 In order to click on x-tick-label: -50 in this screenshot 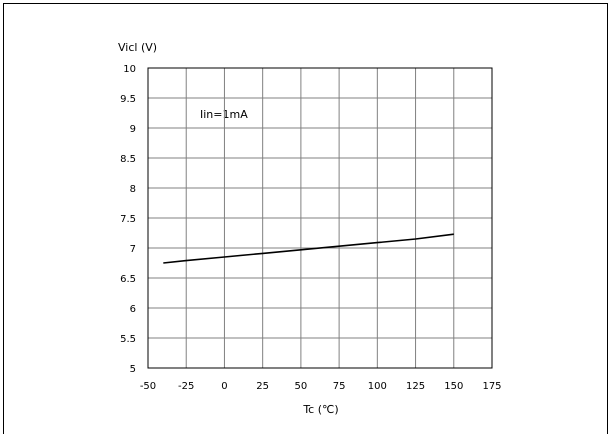, I will do `click(148, 386)`.